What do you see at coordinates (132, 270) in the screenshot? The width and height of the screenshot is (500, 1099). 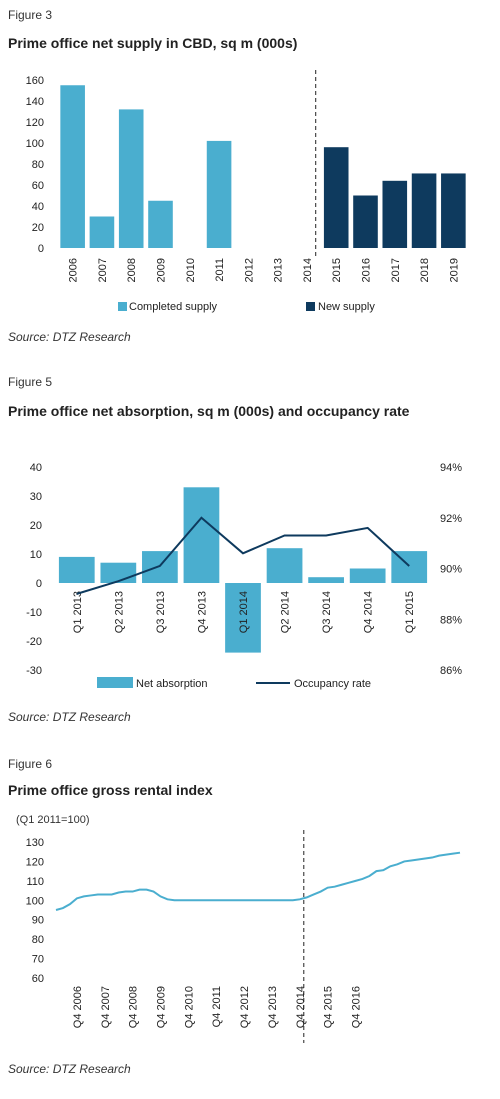 I see `fig3-x-tick: 2008` at bounding box center [132, 270].